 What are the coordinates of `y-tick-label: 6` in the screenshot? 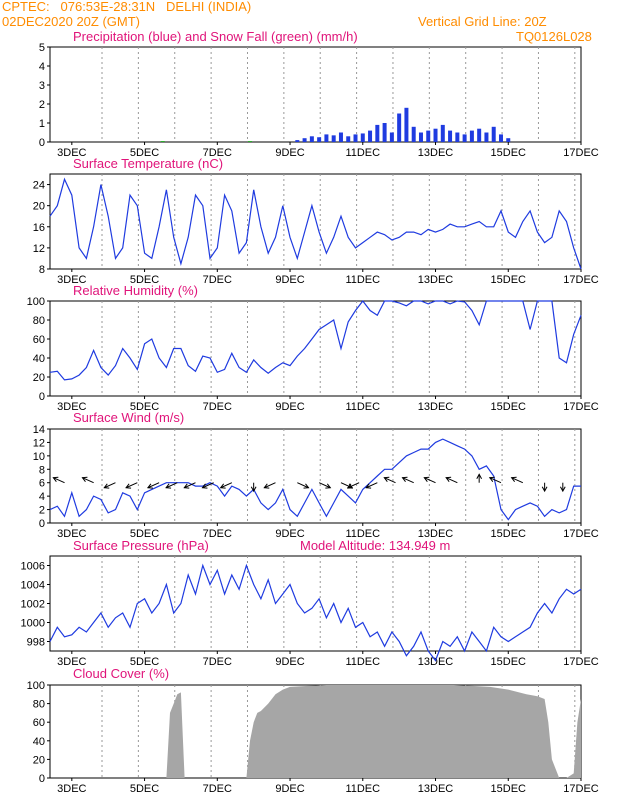 It's located at (42, 484).